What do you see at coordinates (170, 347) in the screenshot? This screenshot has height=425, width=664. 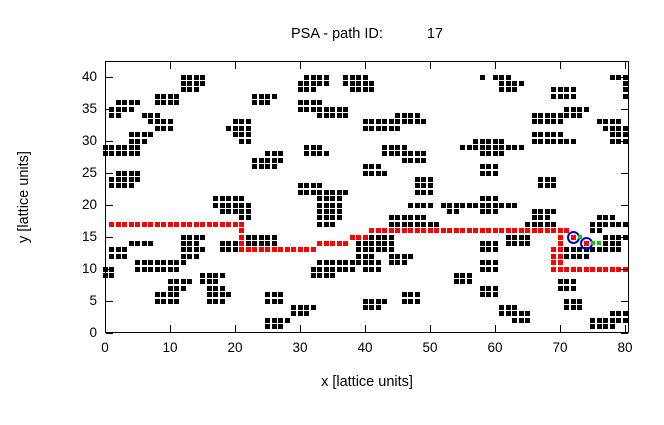 I see `x-tick-label: 10` at bounding box center [170, 347].